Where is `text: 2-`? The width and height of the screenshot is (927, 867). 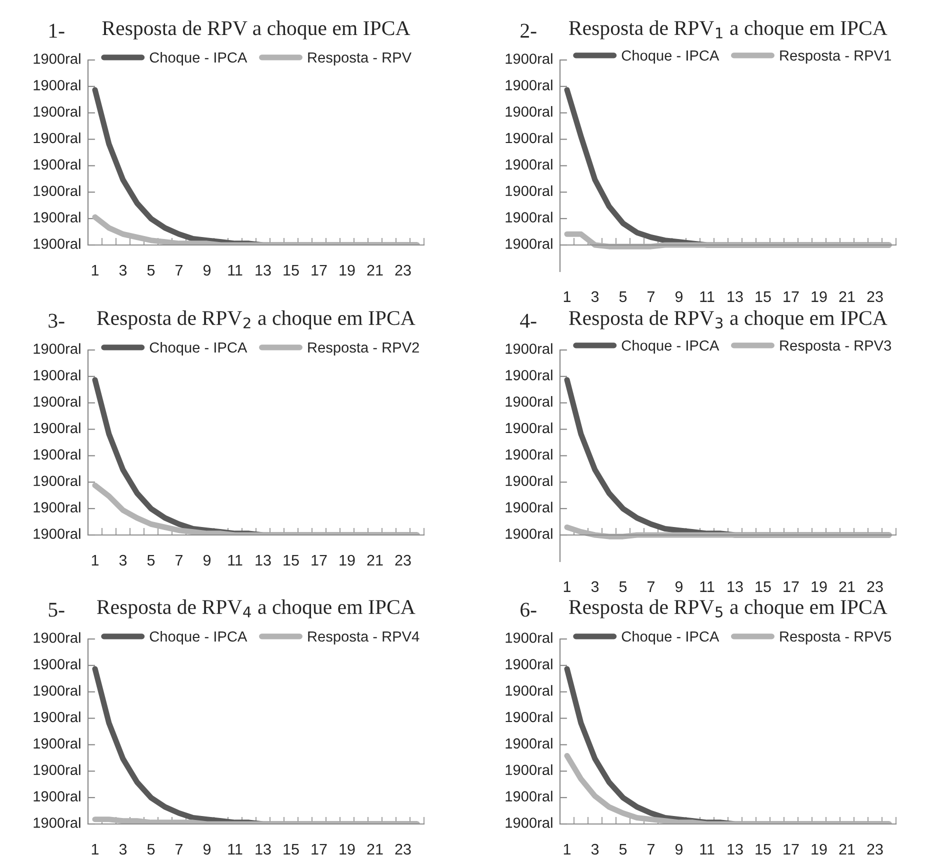
text: 2- is located at coordinates (528, 31).